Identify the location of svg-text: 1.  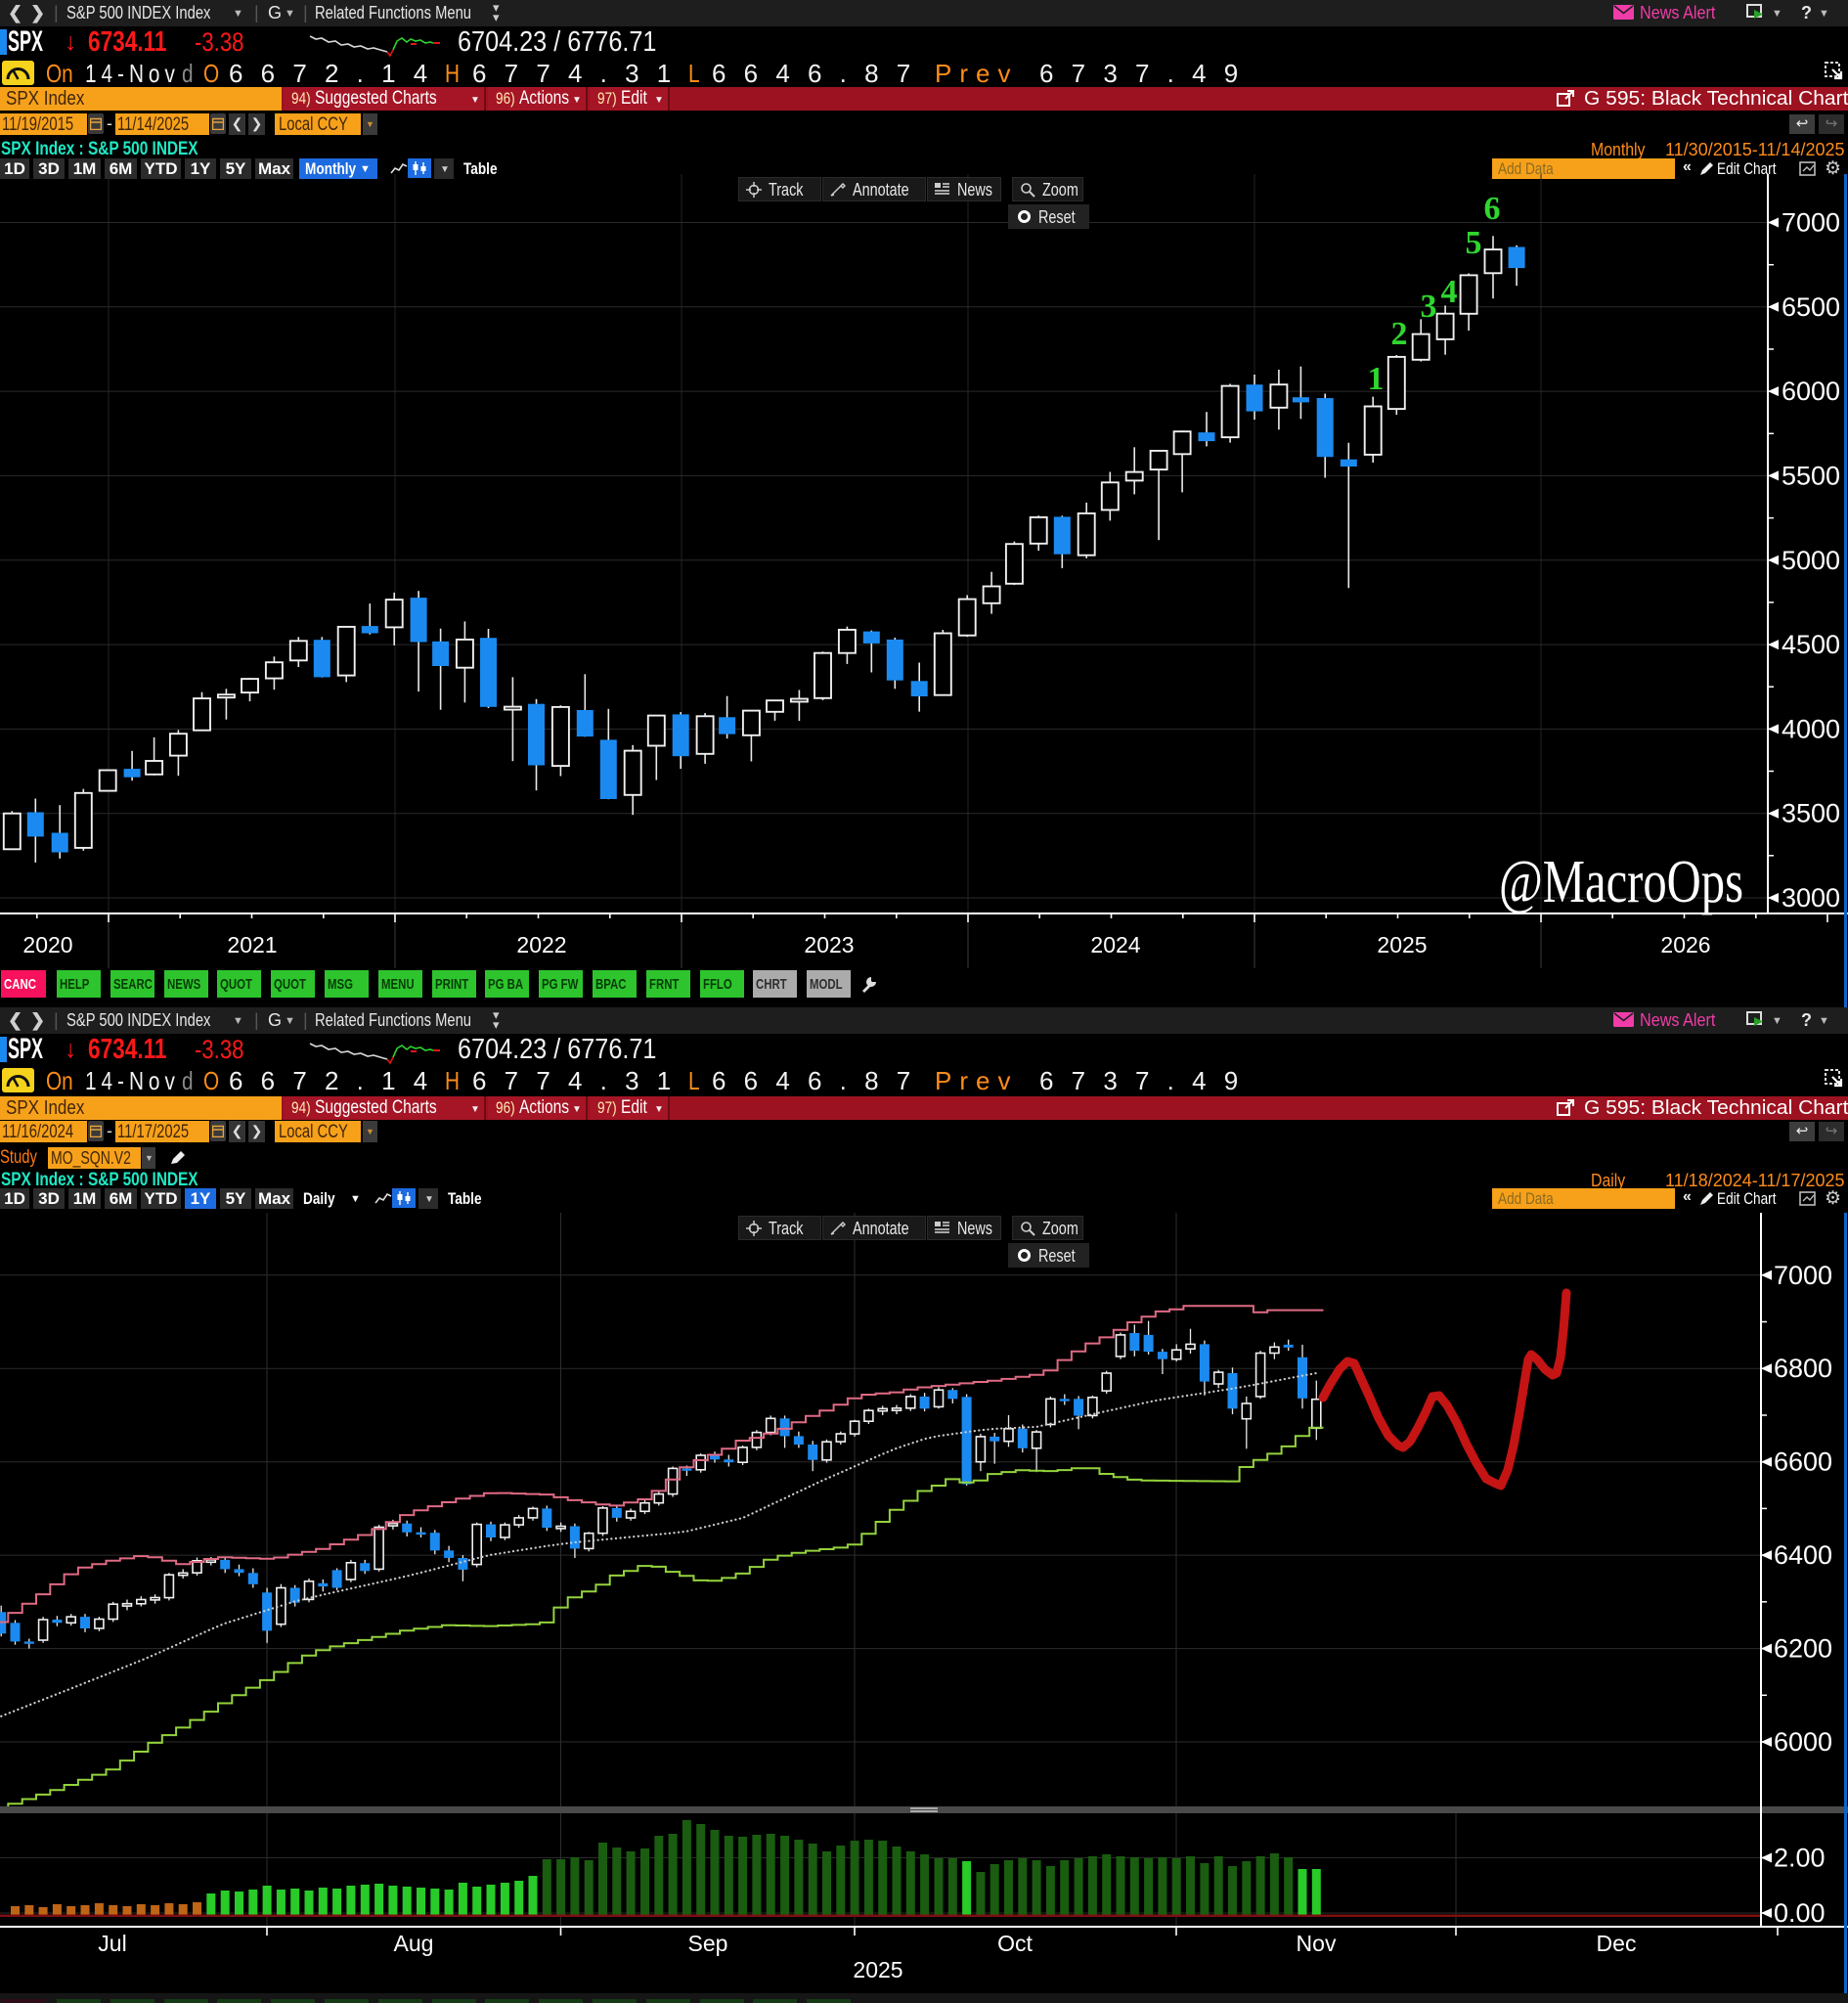
(1376, 379).